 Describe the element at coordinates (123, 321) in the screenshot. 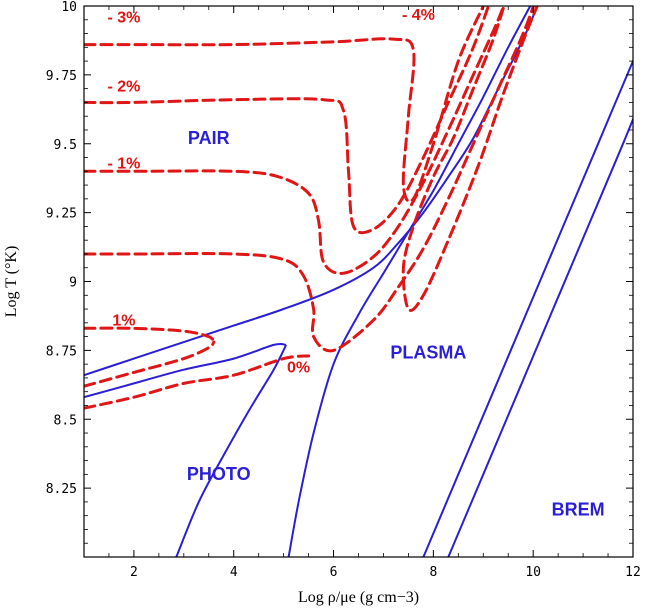

I see `contour-label: 1%` at that location.